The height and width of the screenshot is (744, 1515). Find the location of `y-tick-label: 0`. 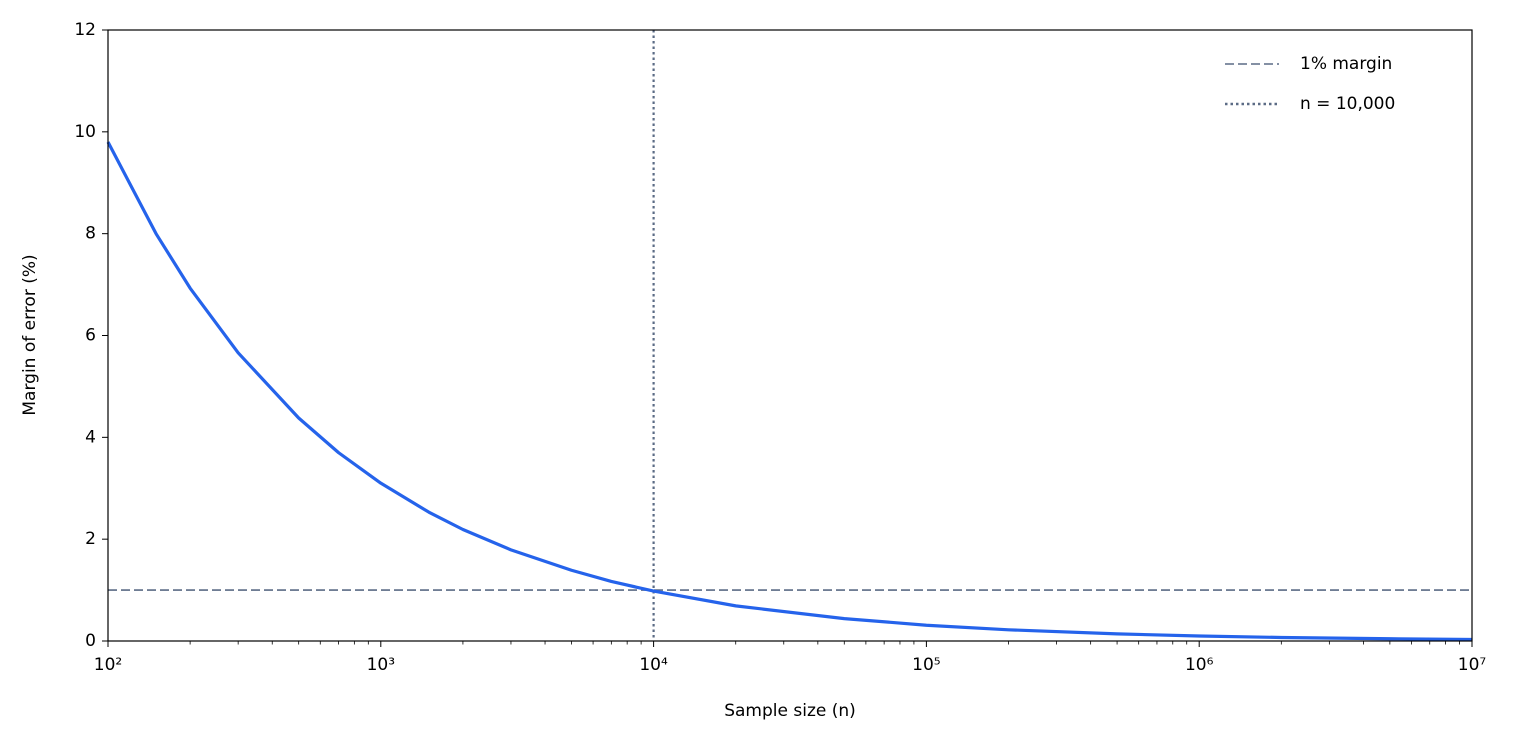

y-tick-label: 0 is located at coordinates (90, 641).